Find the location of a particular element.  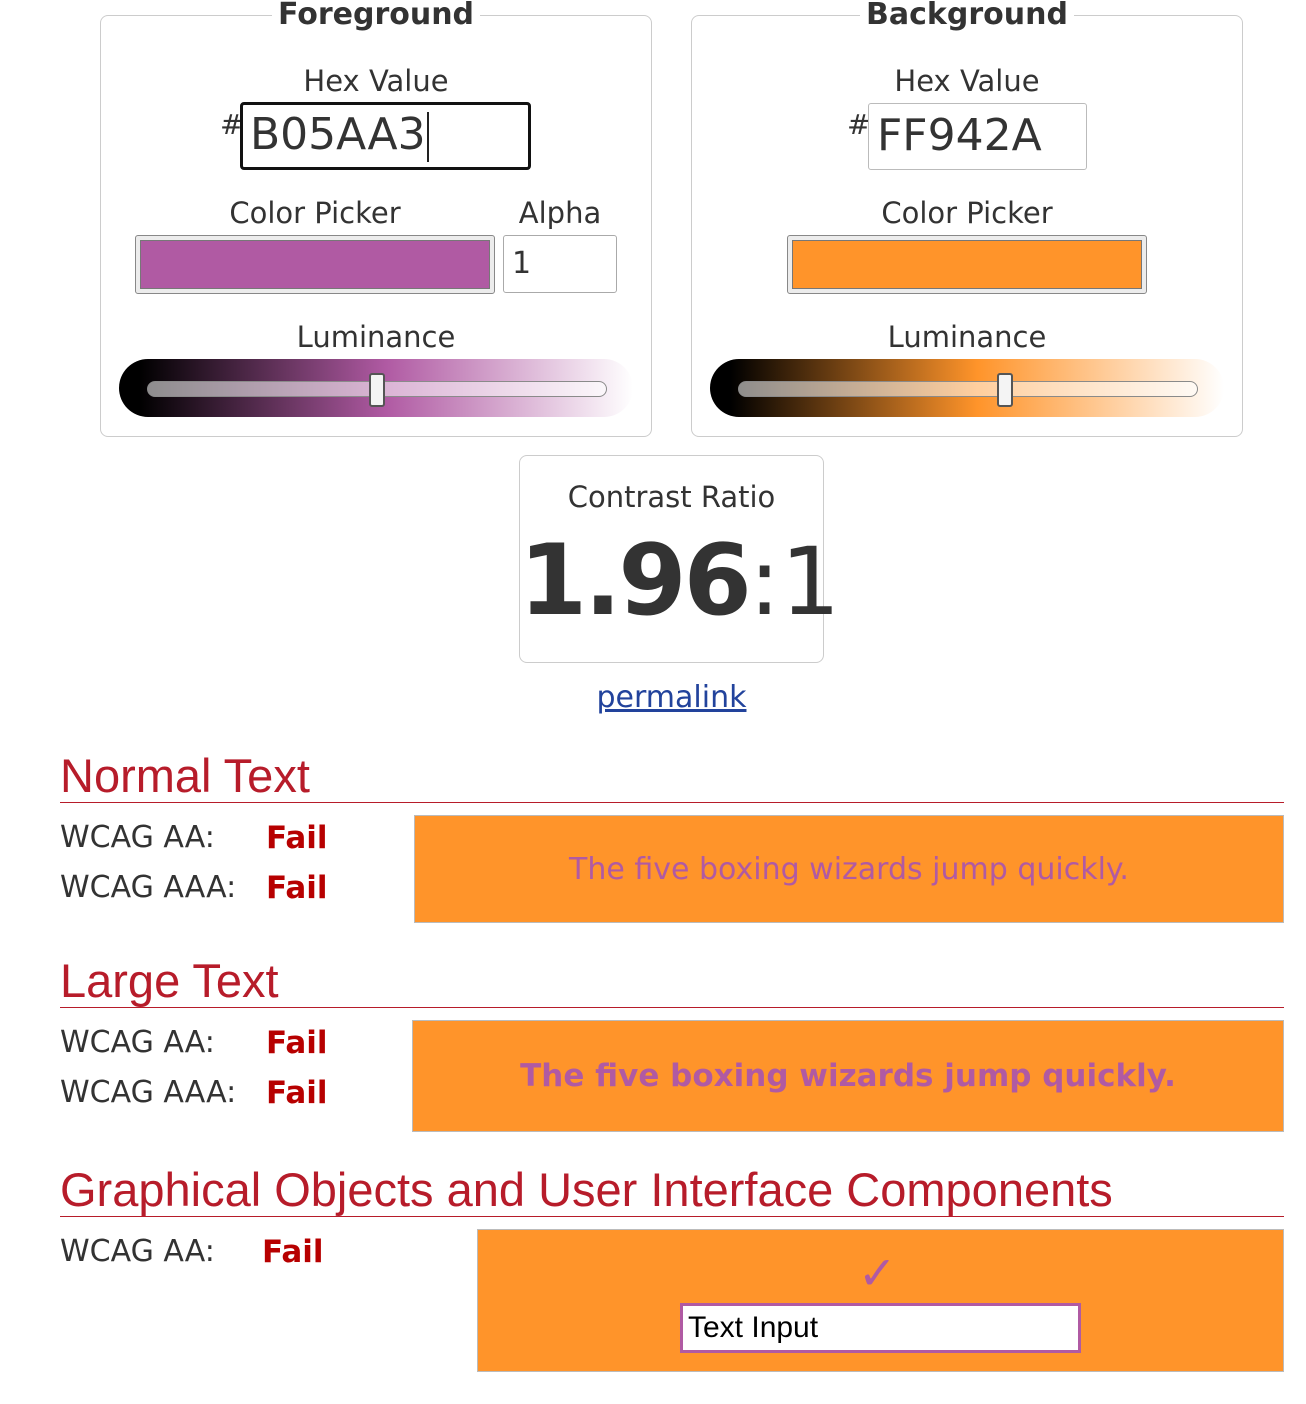

foreground-color-swatch is located at coordinates (315, 264).